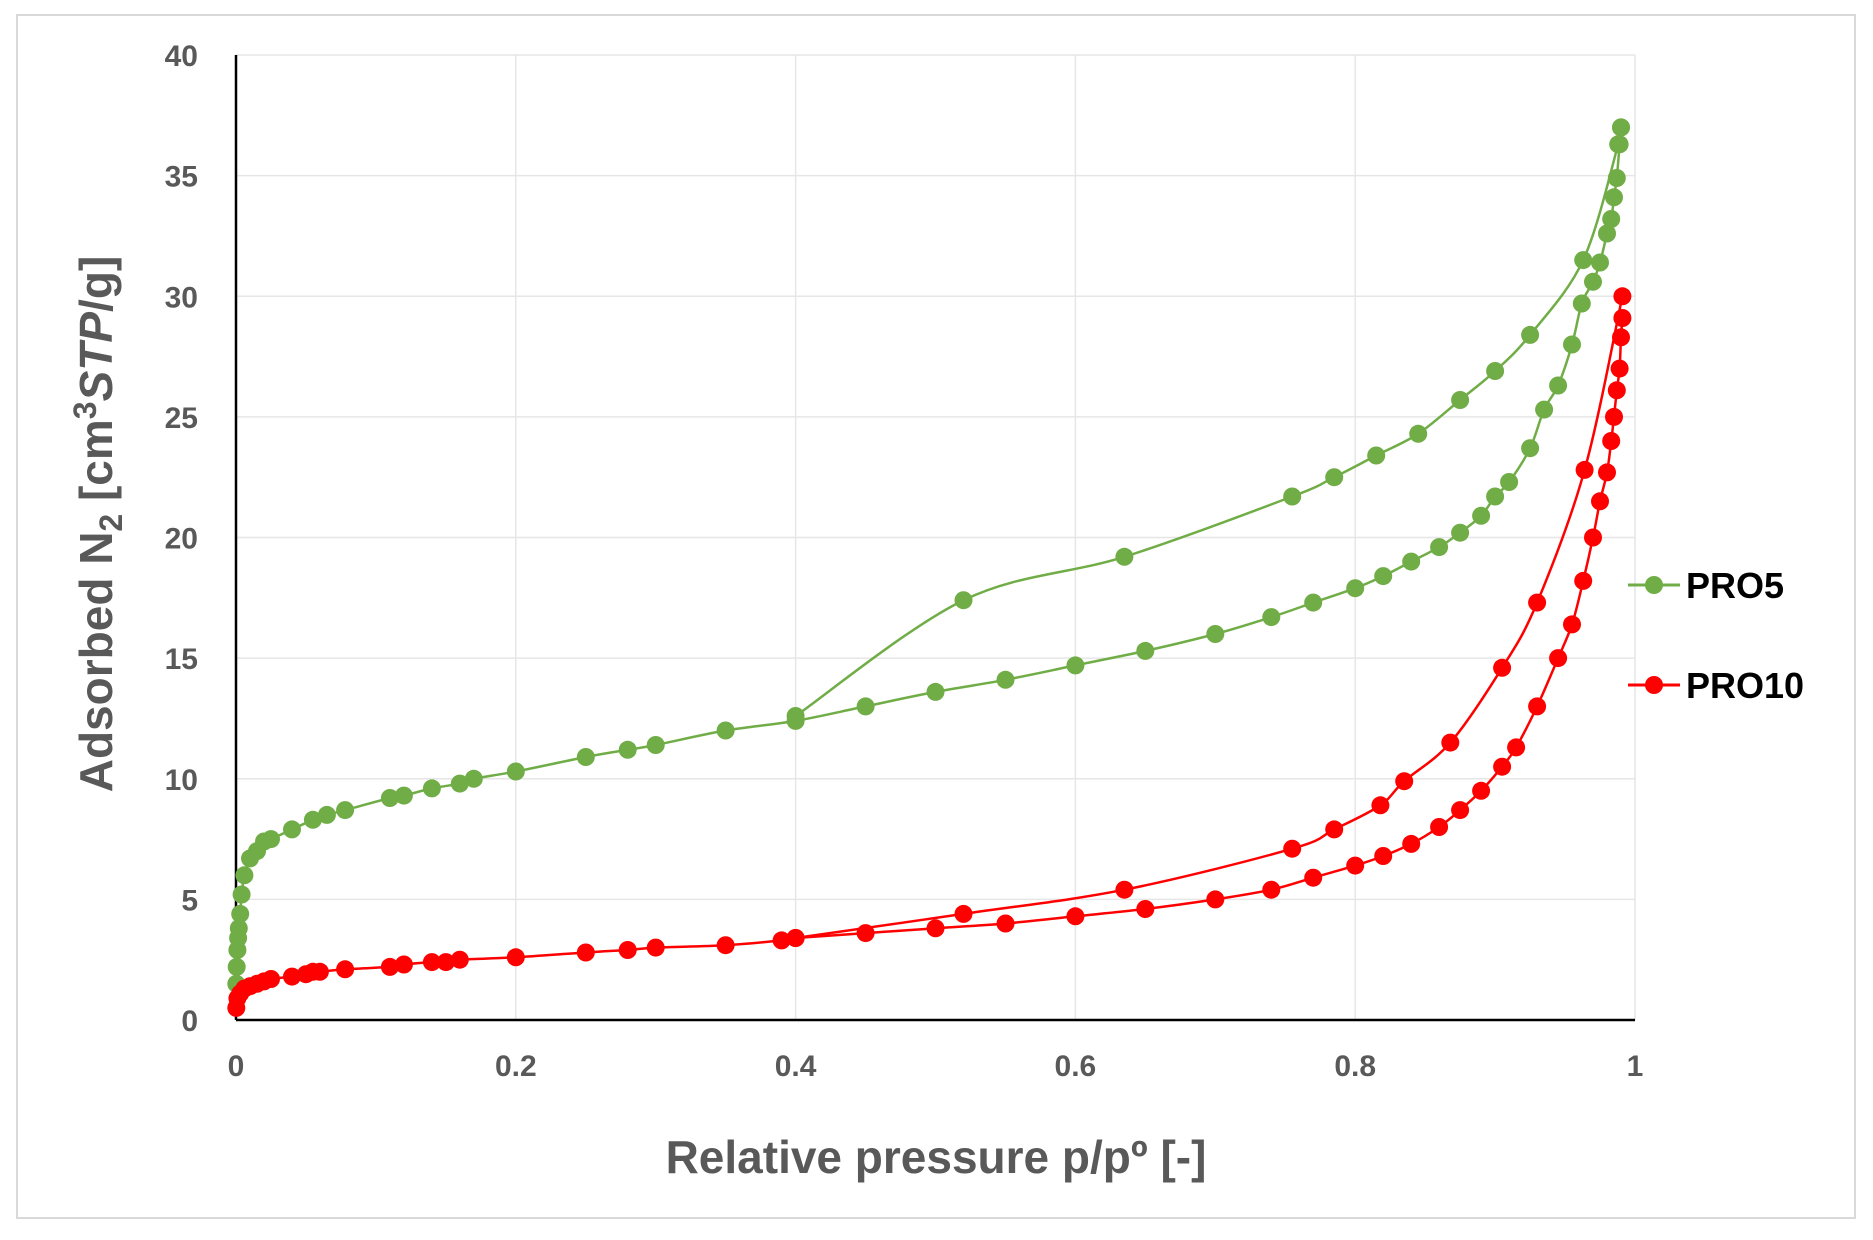 The image size is (1873, 1240). I want to click on legend-item-pro5: PRO5, so click(1706, 585).